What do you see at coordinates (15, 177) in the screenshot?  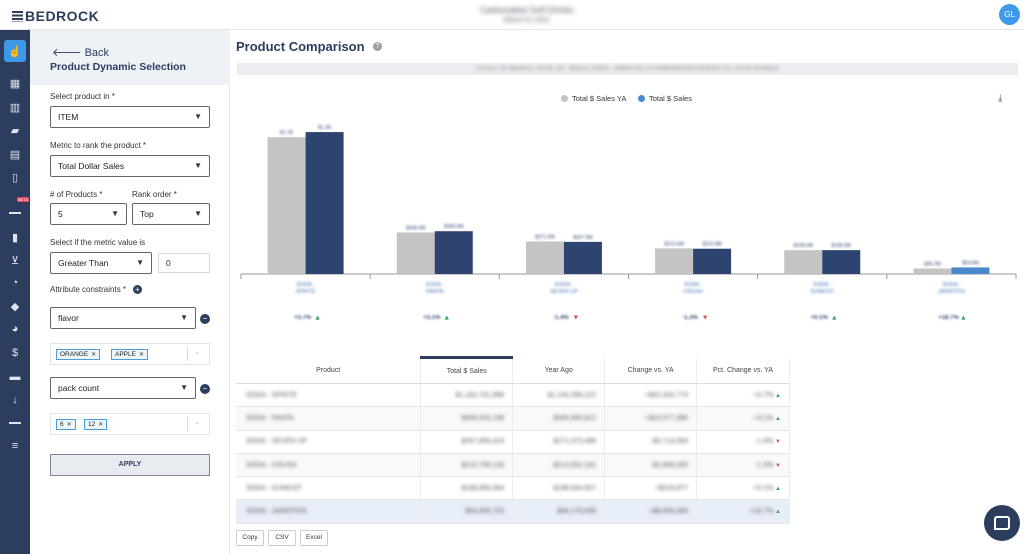 I see `document-beta-icon: ▯` at bounding box center [15, 177].